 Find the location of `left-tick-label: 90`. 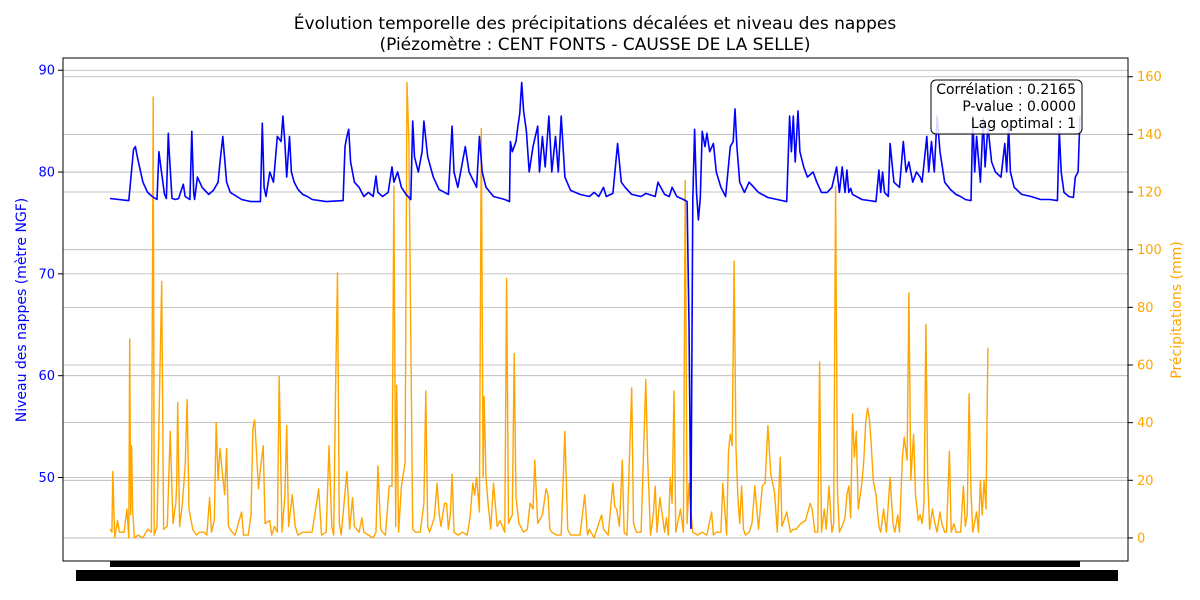

left-tick-label: 90 is located at coordinates (46, 71).